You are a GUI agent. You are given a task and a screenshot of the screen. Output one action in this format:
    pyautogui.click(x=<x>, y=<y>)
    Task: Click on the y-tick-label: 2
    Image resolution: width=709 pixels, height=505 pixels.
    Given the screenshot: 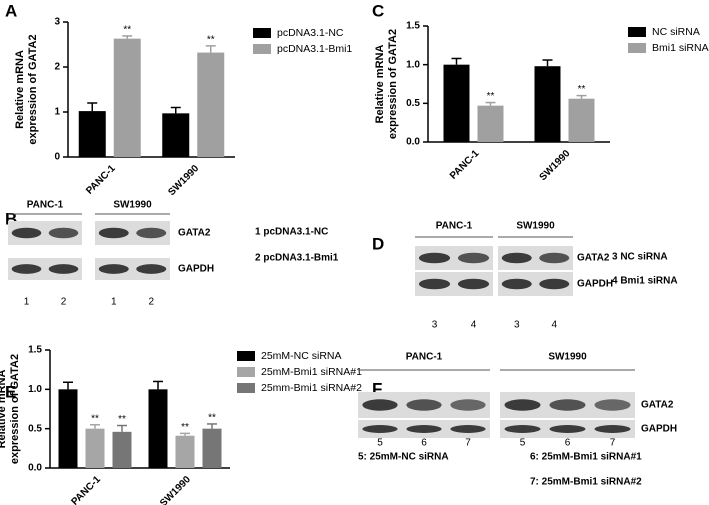 What is the action you would take?
    pyautogui.click(x=57, y=67)
    